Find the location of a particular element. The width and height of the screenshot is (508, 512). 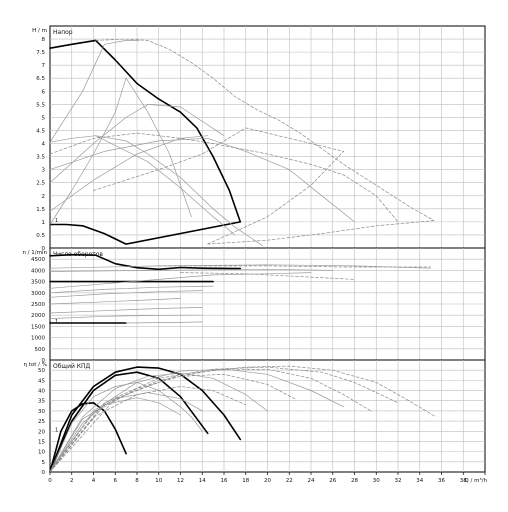

x-tick-label: 12 is located at coordinates (180, 481).